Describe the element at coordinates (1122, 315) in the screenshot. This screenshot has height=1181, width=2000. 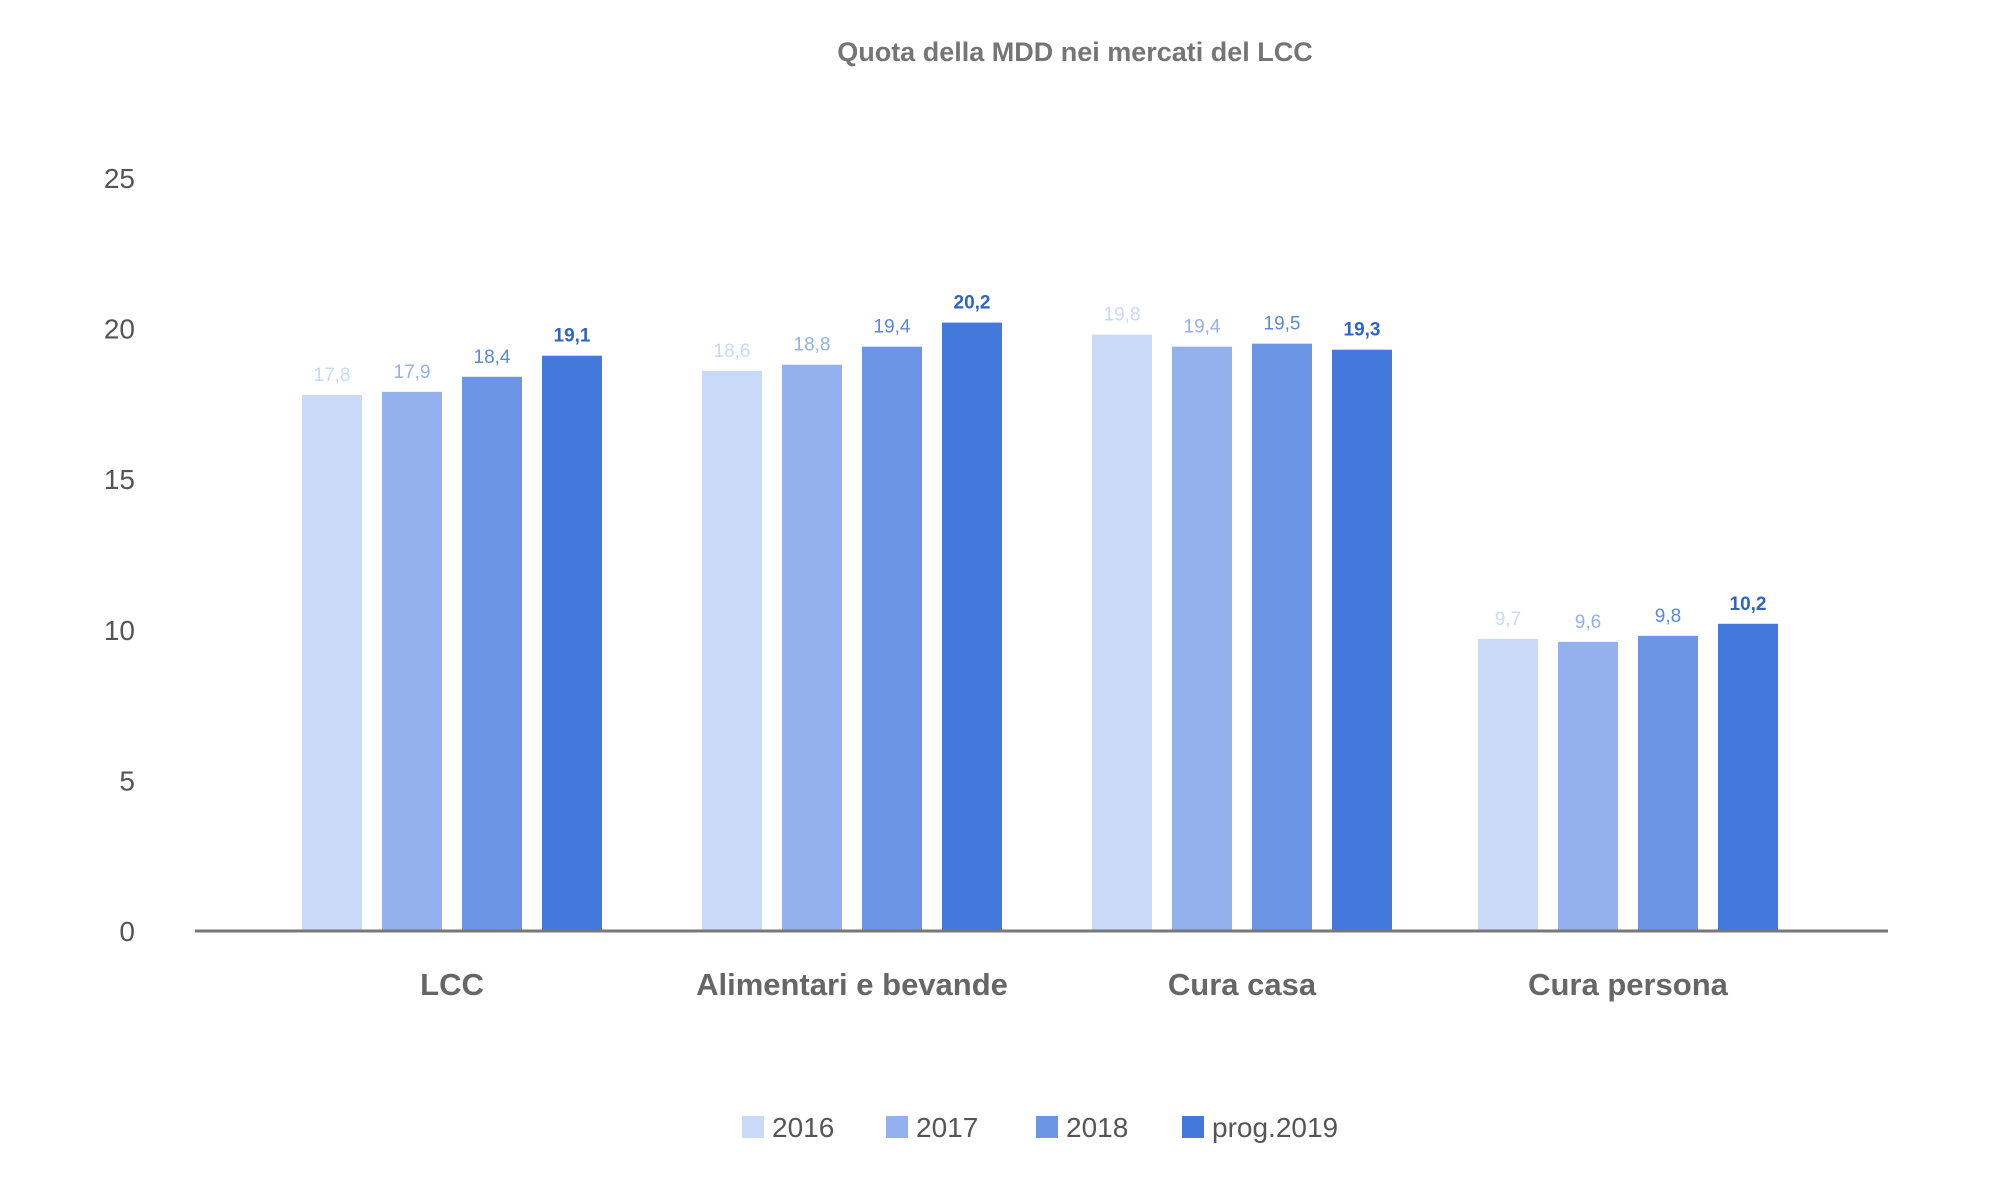
I see `data-label: 19,8` at that location.